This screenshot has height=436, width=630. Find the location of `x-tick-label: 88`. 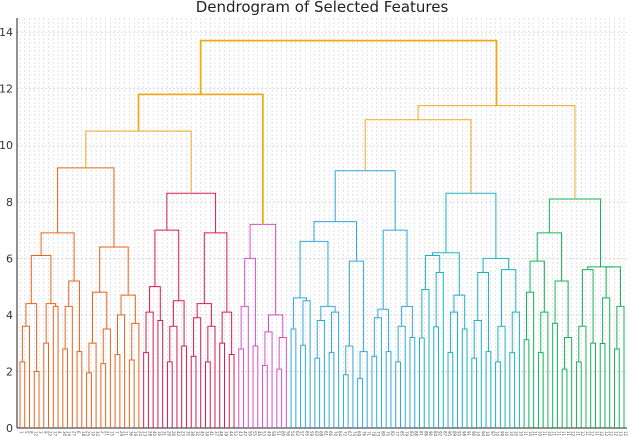

x-tick-label: 88 is located at coordinates (416, 433).